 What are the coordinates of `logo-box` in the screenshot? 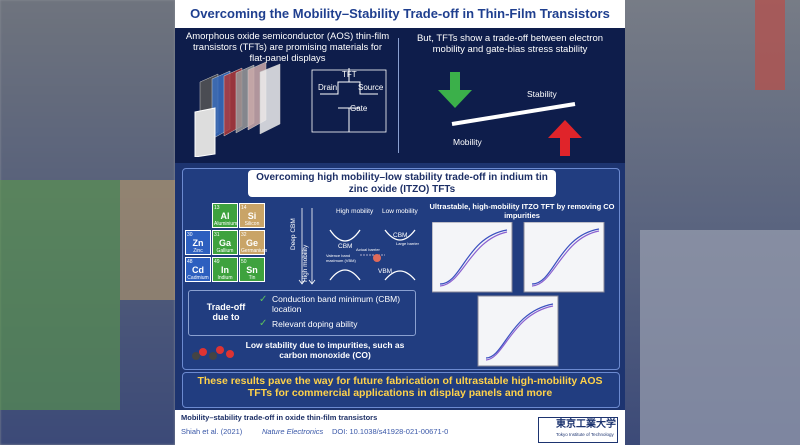 It's located at (578, 430).